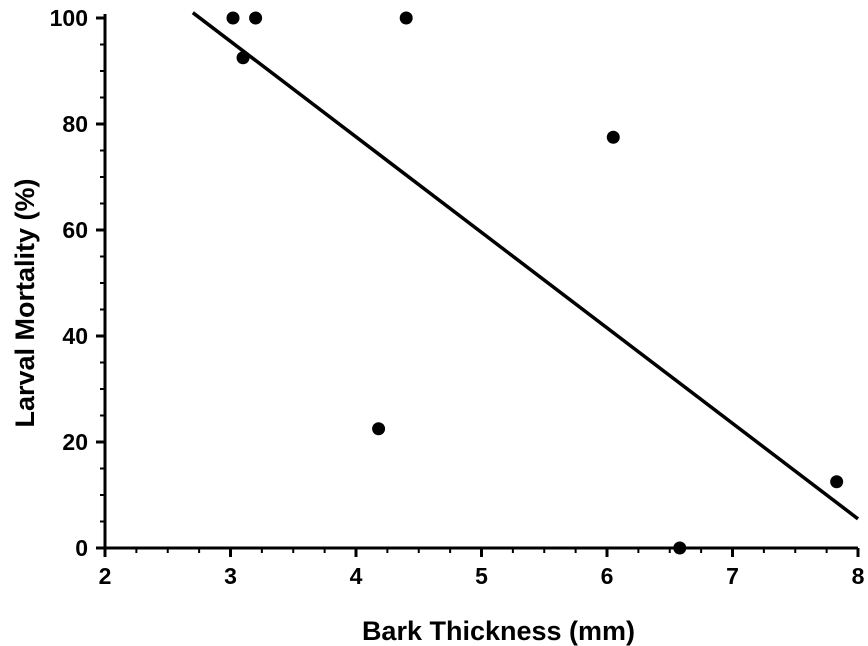  Describe the element at coordinates (81, 548) in the screenshot. I see `y-tick-label: 0` at that location.